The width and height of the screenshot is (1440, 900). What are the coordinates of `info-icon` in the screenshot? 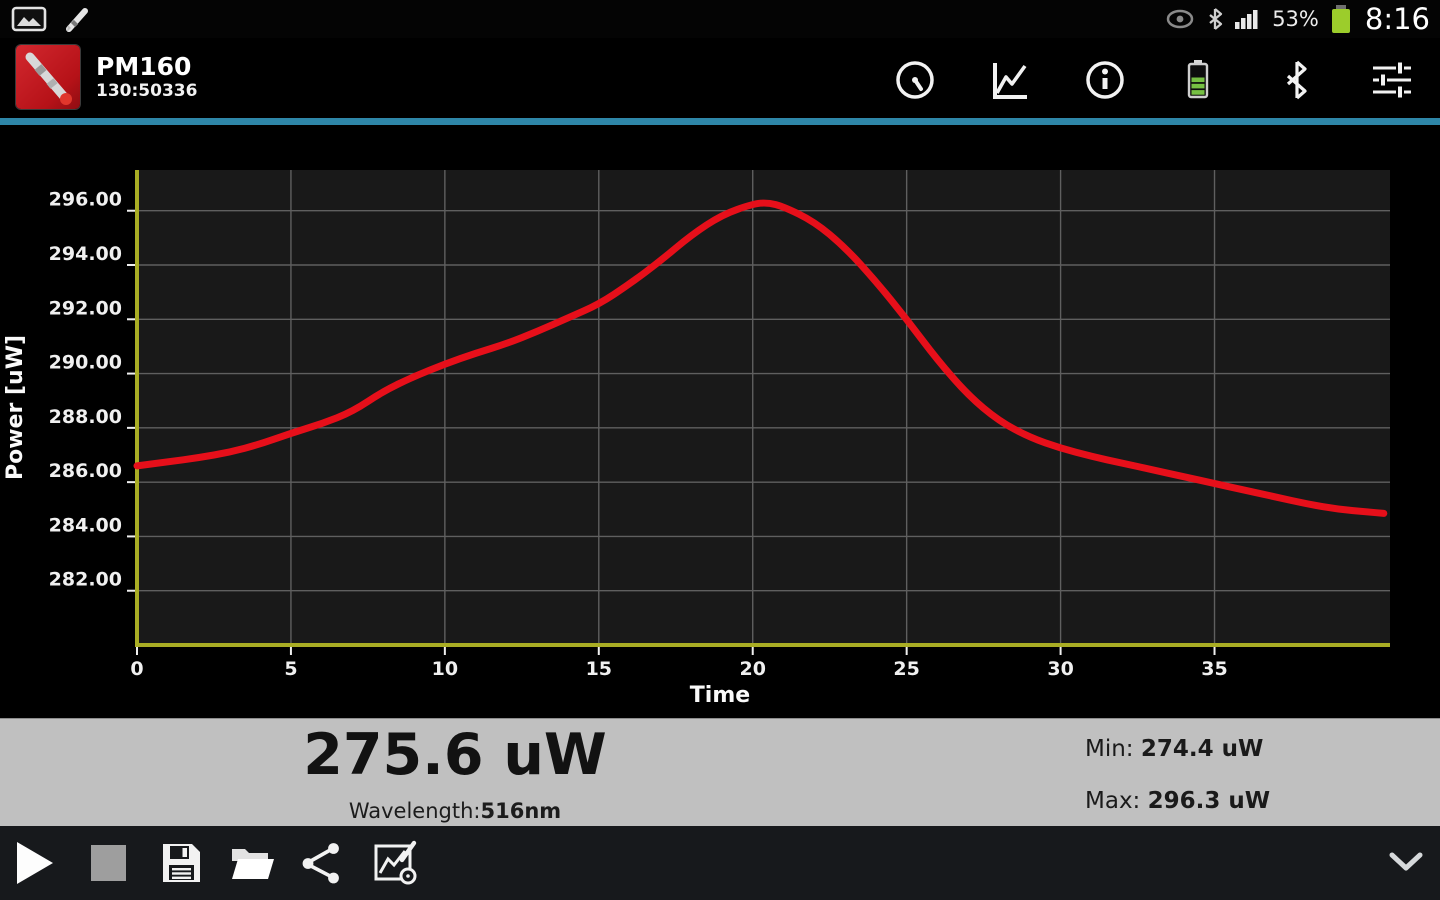 It's located at (1105, 80).